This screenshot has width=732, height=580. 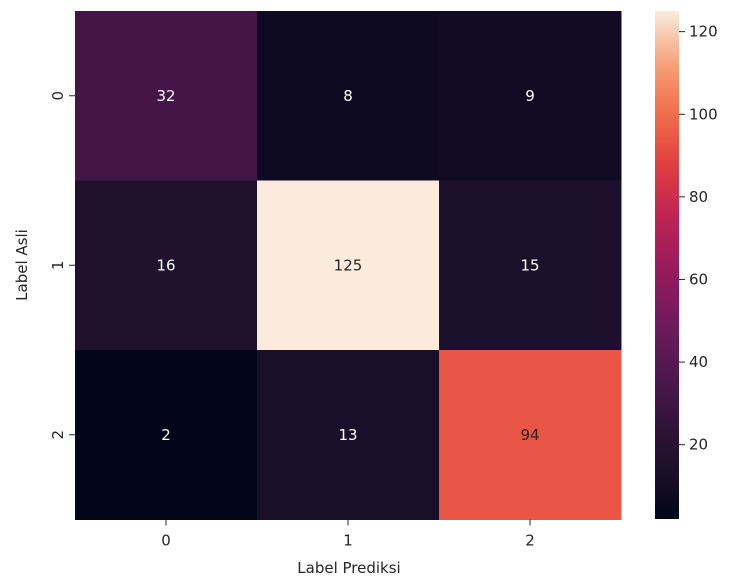 What do you see at coordinates (22, 265) in the screenshot?
I see `y-axis-label: Label Asli` at bounding box center [22, 265].